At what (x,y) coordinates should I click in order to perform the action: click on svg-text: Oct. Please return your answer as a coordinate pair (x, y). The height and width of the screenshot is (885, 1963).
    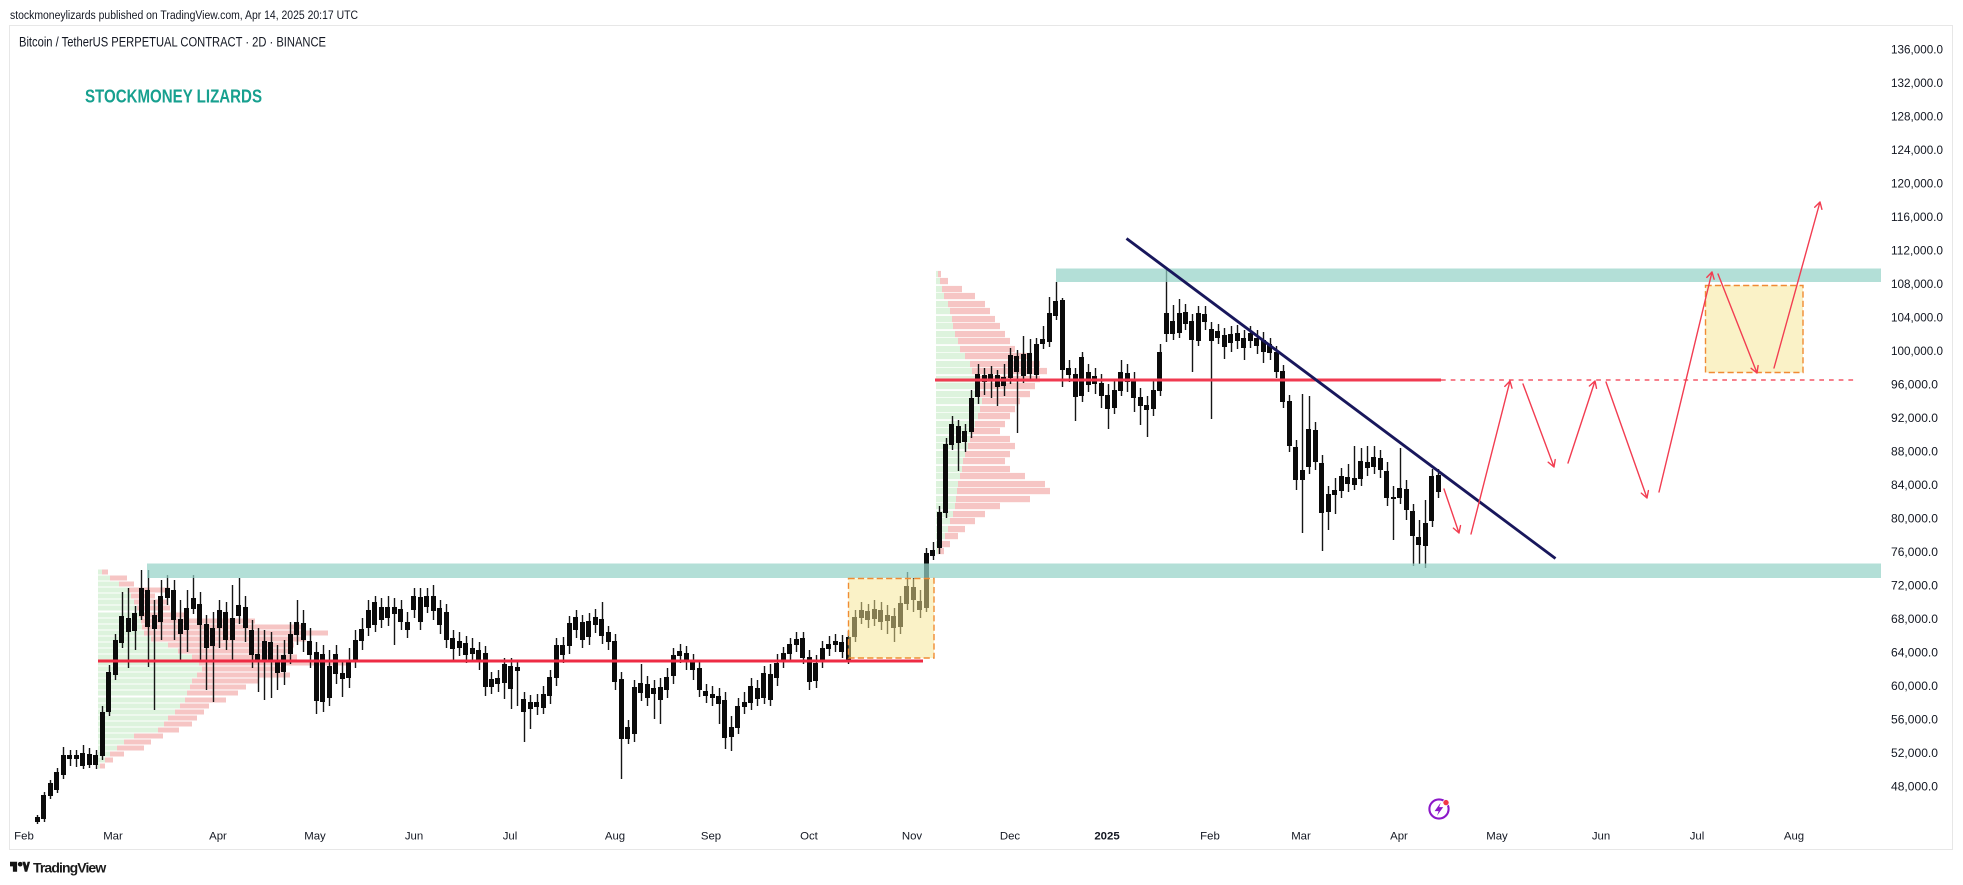
    Looking at the image, I should click on (809, 837).